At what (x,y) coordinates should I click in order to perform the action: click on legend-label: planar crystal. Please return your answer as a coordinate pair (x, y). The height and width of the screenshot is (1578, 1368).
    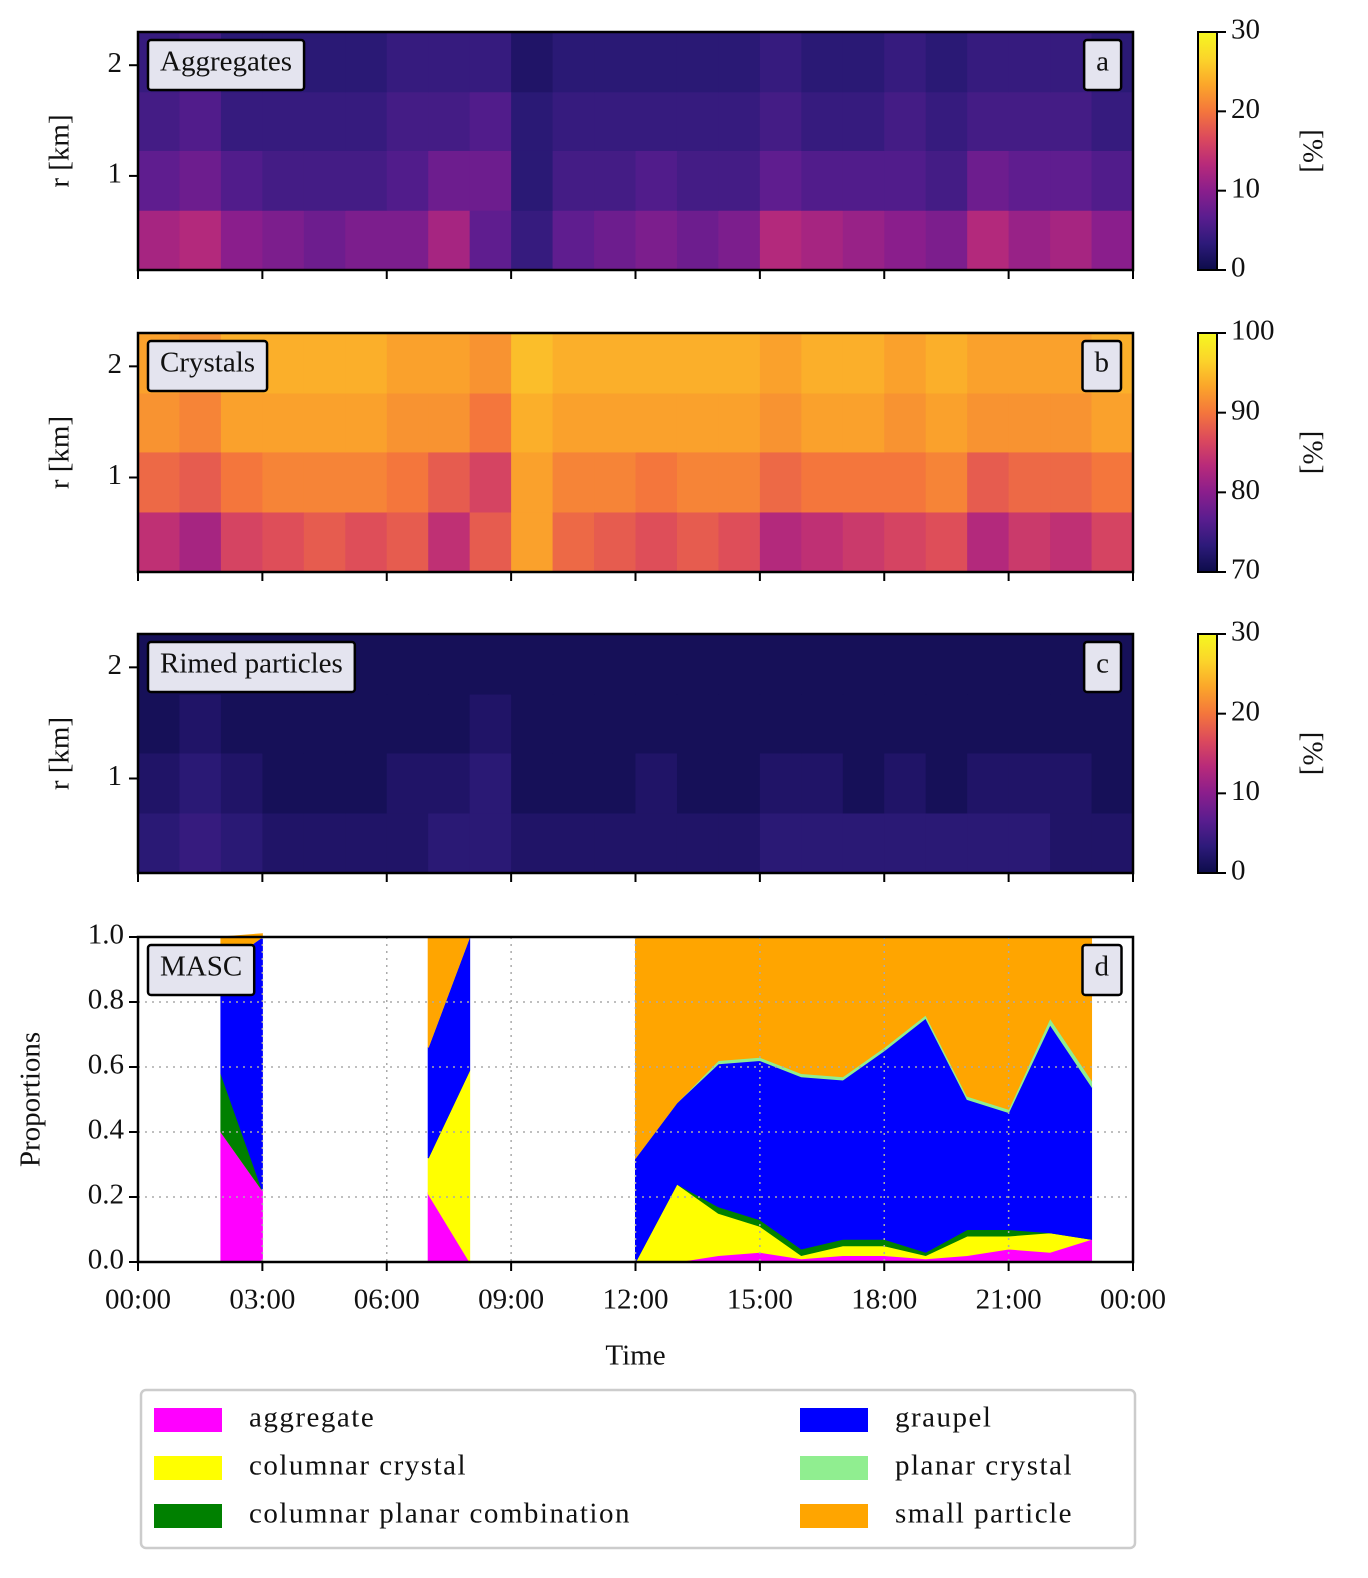
    Looking at the image, I should click on (984, 1466).